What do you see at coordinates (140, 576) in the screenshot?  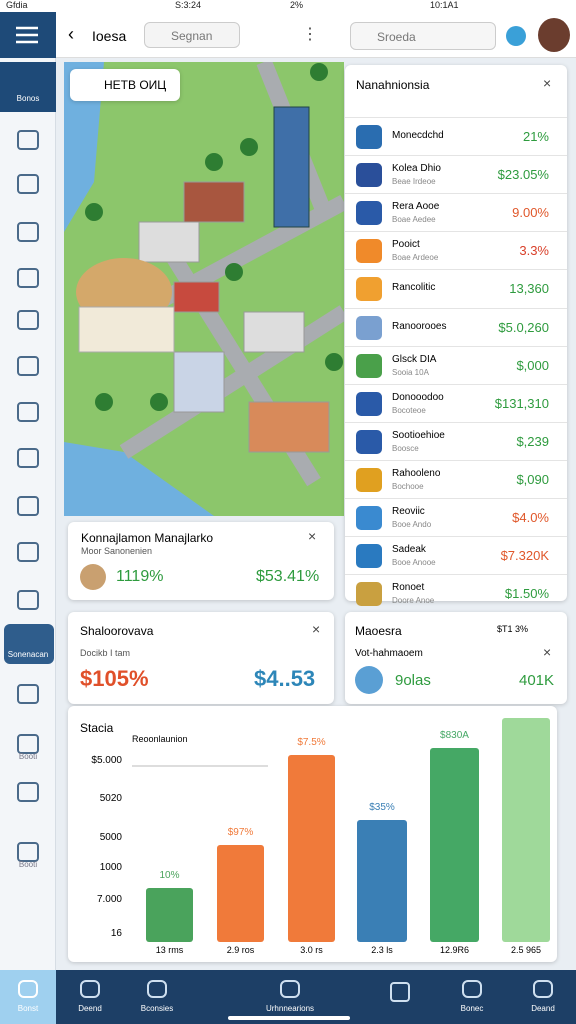 I see `stat: 1119%` at bounding box center [140, 576].